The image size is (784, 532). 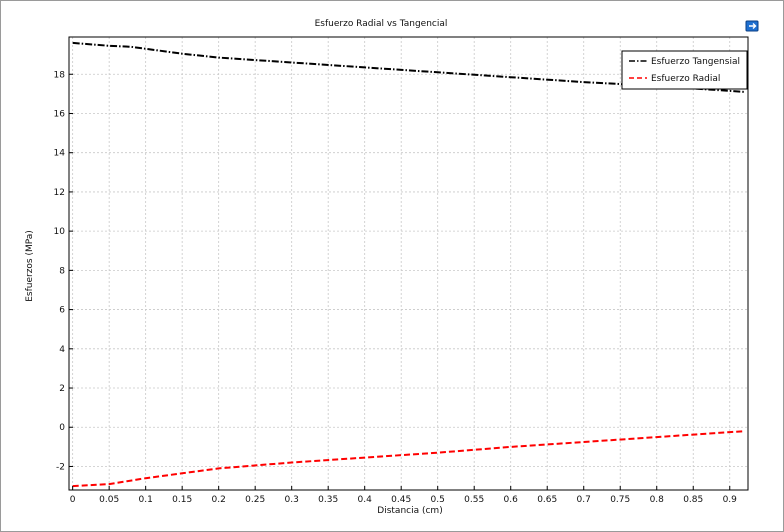 What do you see at coordinates (584, 500) in the screenshot?
I see `x-tick-label: 0.7` at bounding box center [584, 500].